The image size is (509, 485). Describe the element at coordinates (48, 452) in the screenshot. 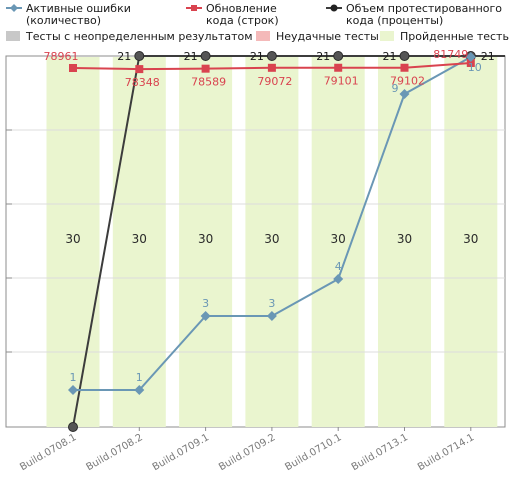

I see `x-tick-label: Build.0708.1` at that location.